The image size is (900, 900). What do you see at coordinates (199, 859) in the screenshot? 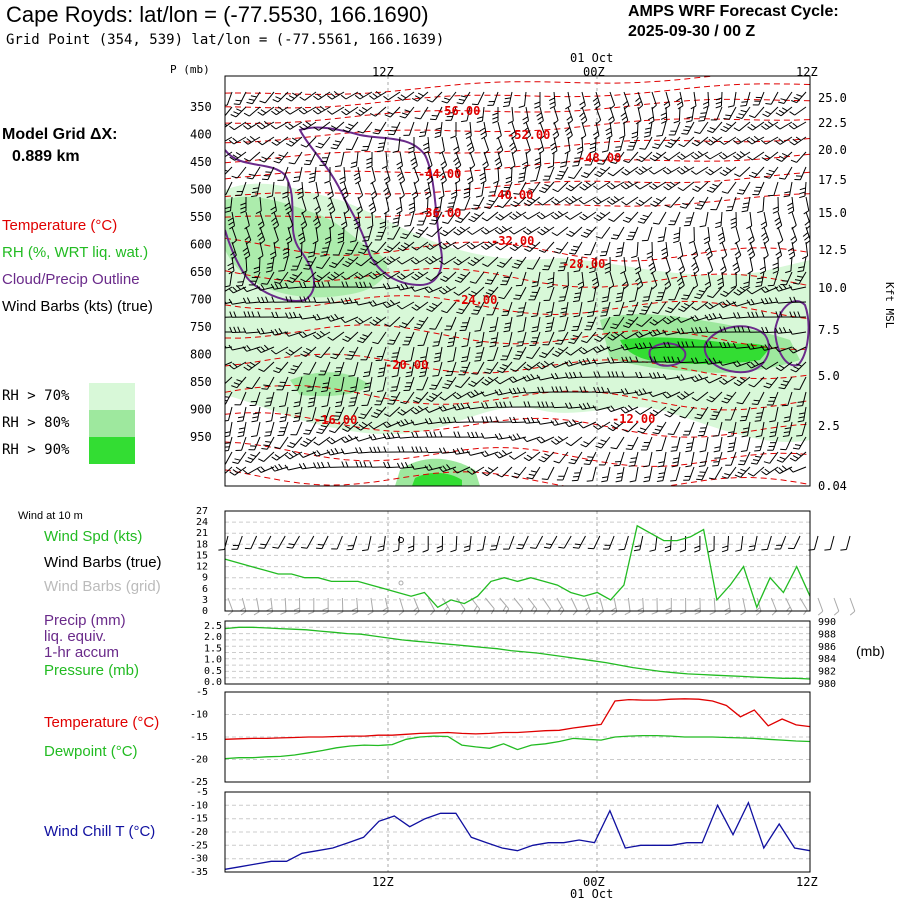
I see `panel-tick-label: -30` at bounding box center [199, 859].